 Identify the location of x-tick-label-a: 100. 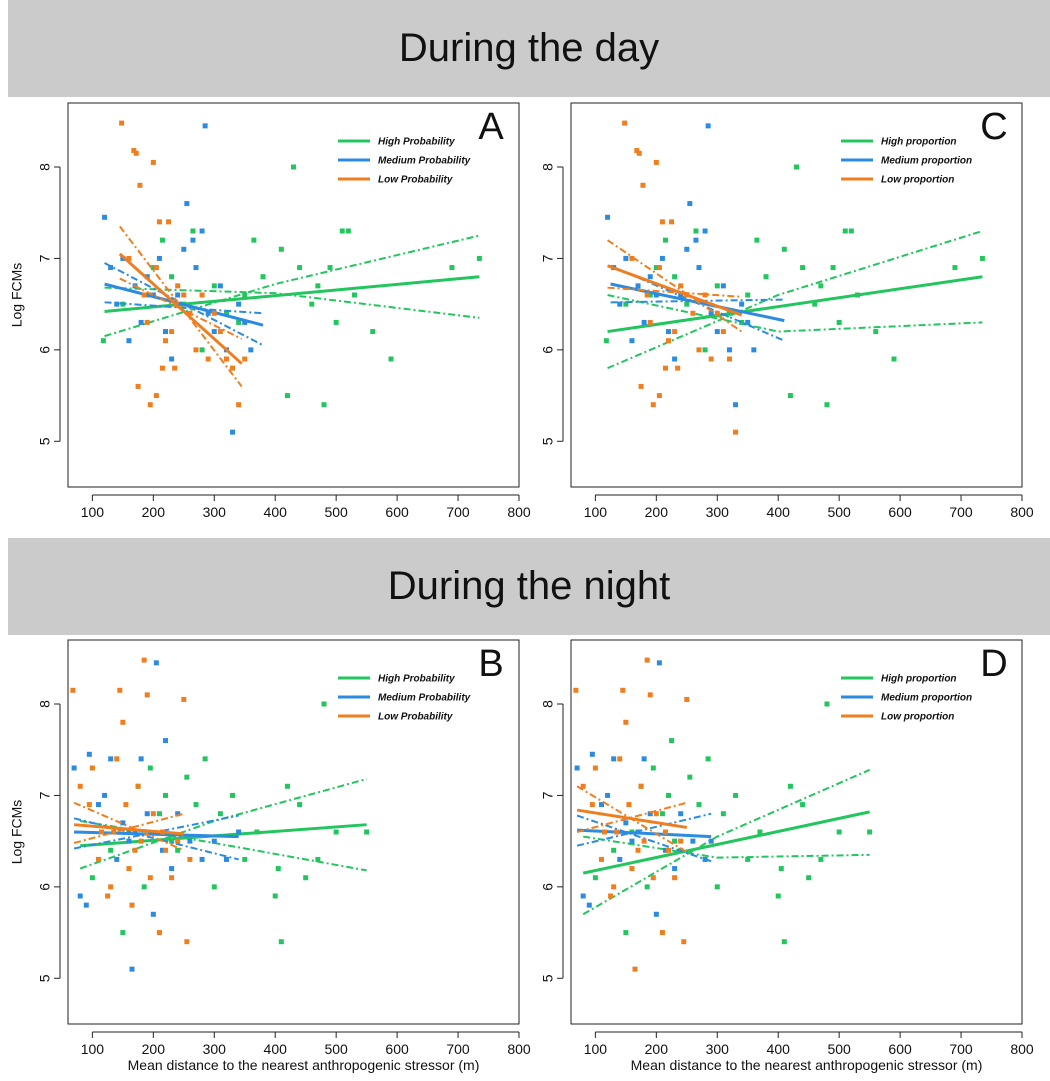
(93, 512).